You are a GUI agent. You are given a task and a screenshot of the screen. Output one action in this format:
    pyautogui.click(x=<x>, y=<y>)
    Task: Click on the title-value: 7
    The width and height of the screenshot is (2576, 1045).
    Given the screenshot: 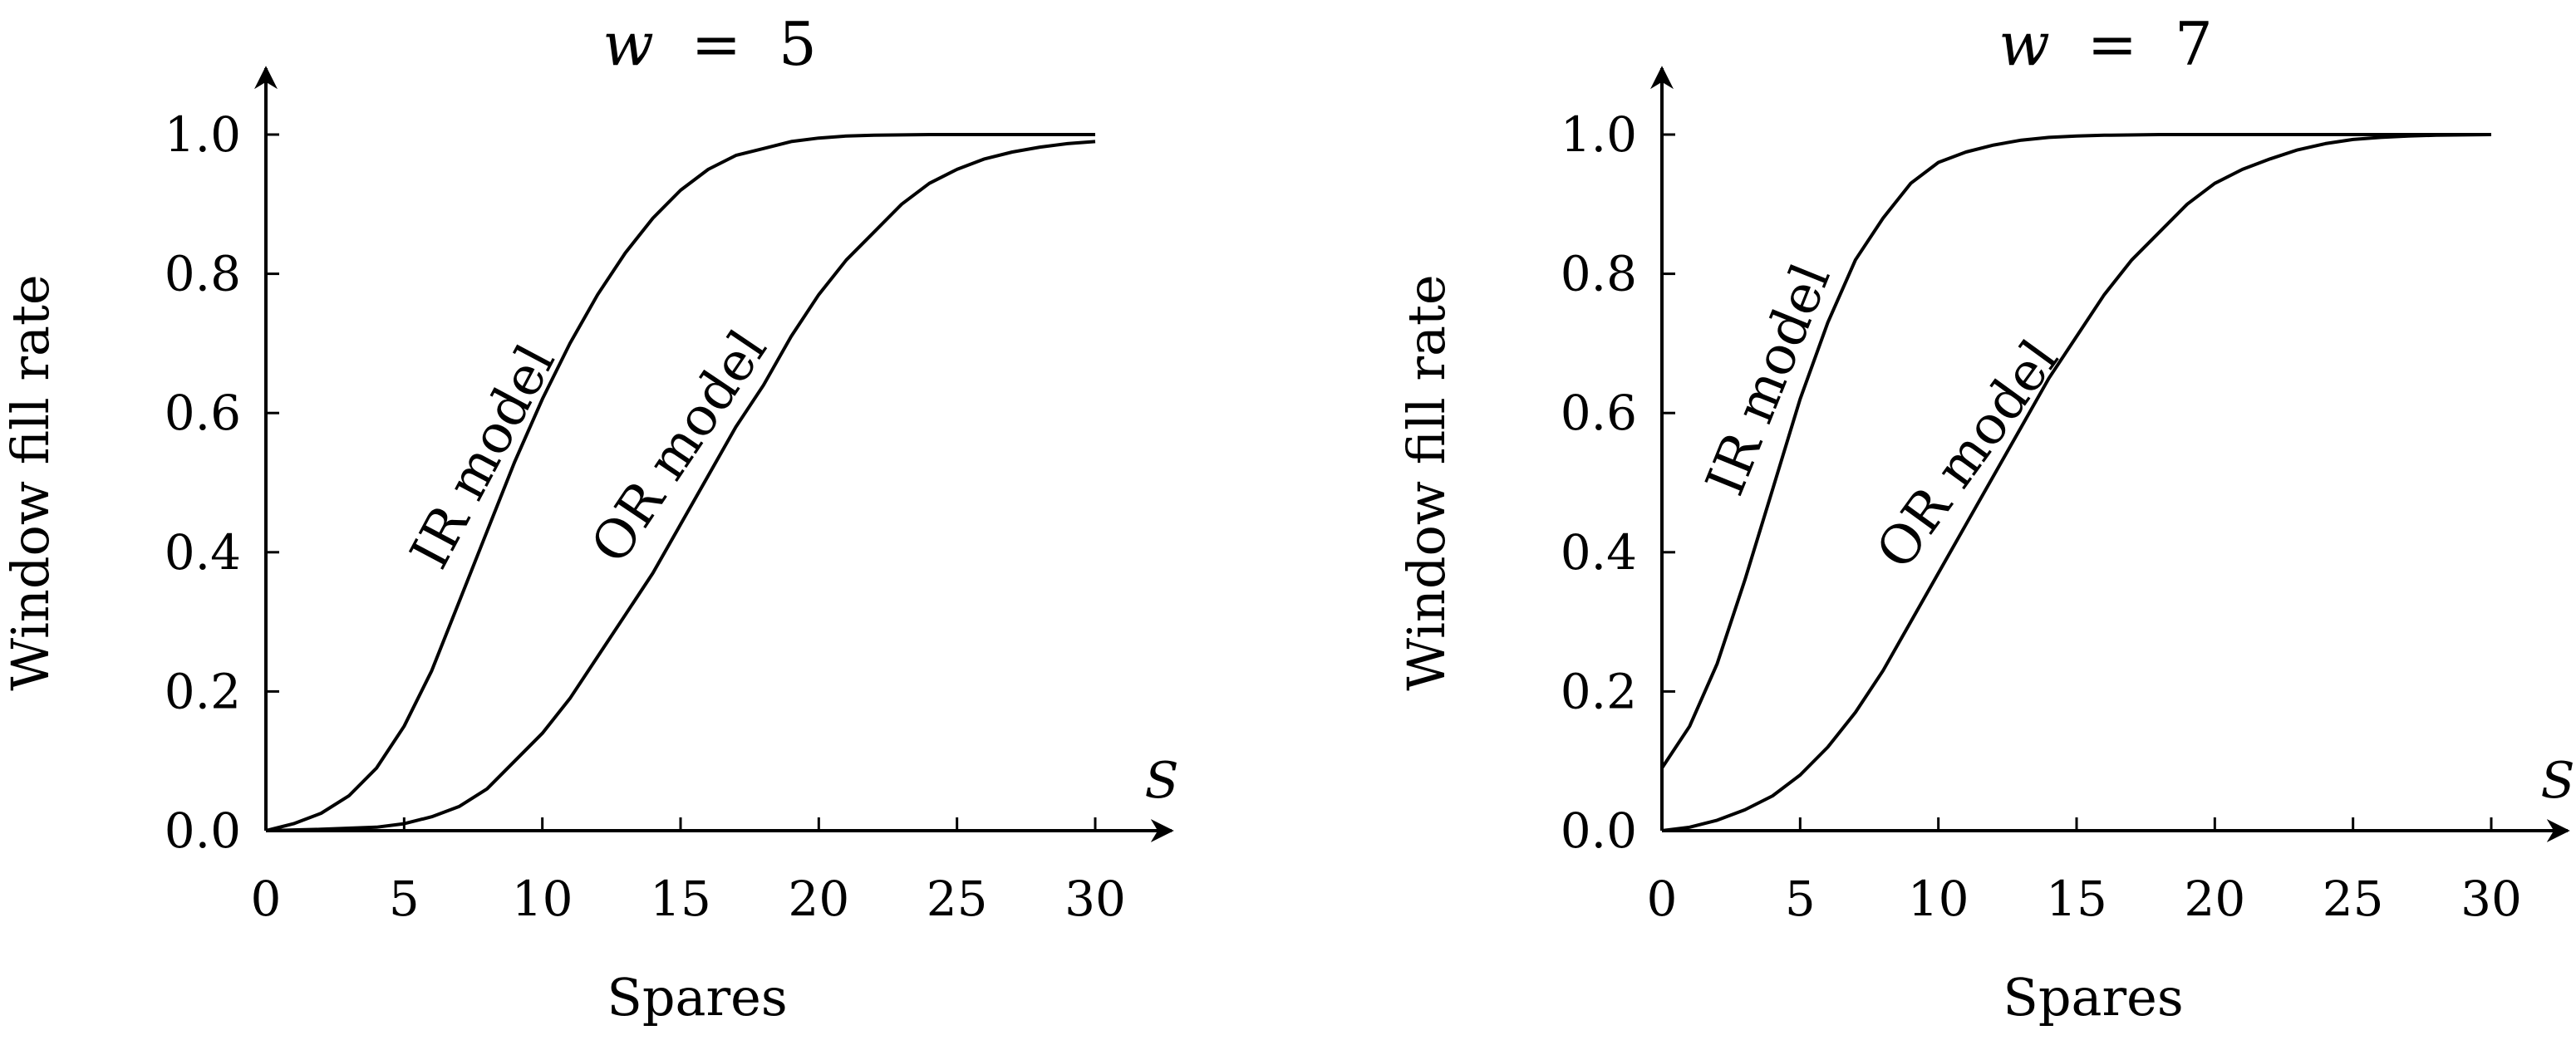 What is the action you would take?
    pyautogui.click(x=2194, y=44)
    